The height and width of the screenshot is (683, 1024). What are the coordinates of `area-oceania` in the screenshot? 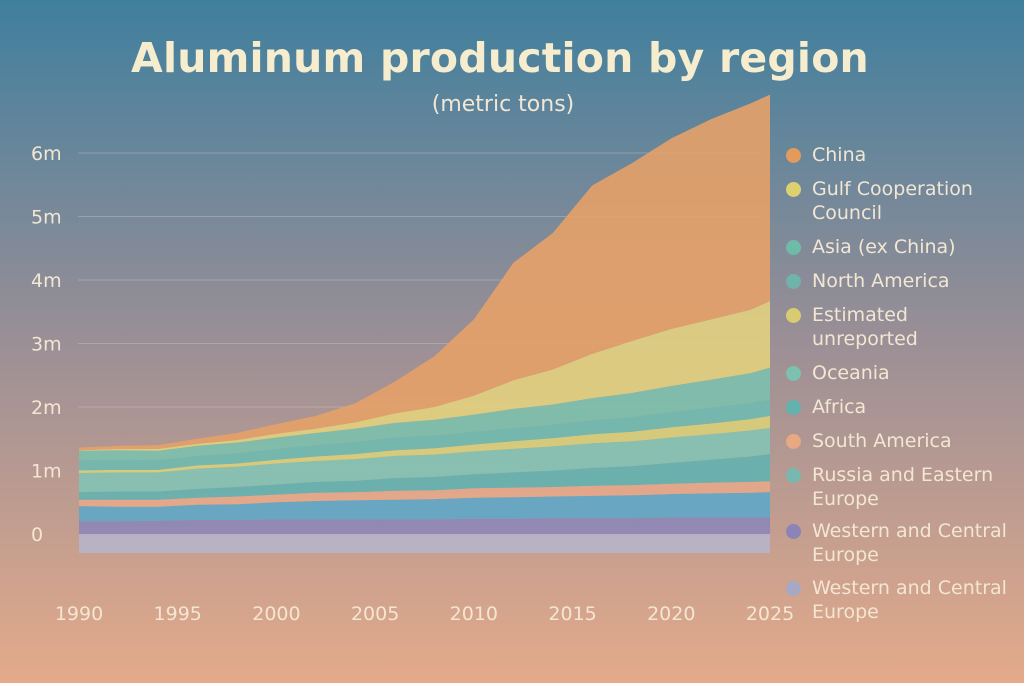 It's located at (424, 460).